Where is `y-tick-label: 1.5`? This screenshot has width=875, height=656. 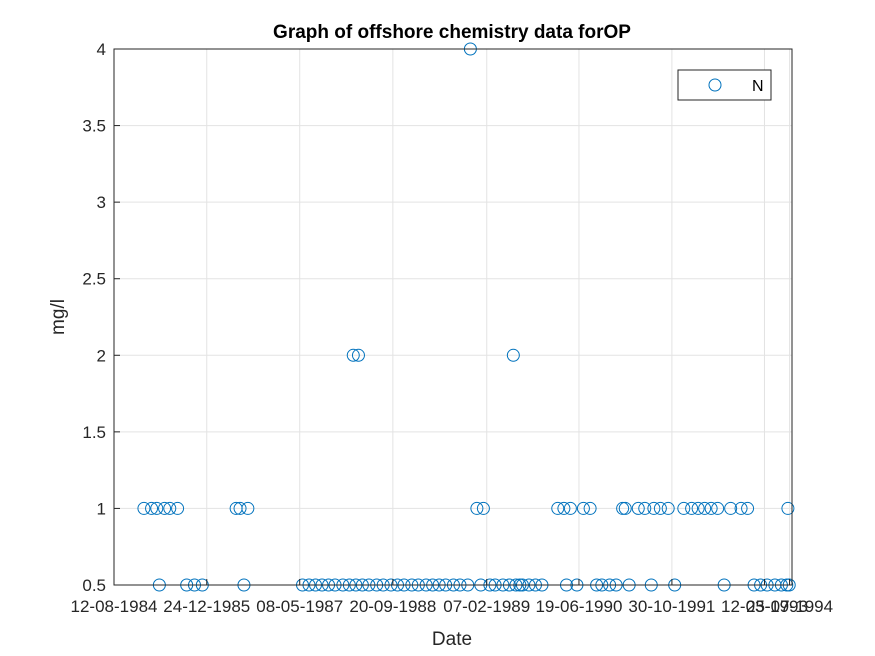
y-tick-label: 1.5 is located at coordinates (94, 432).